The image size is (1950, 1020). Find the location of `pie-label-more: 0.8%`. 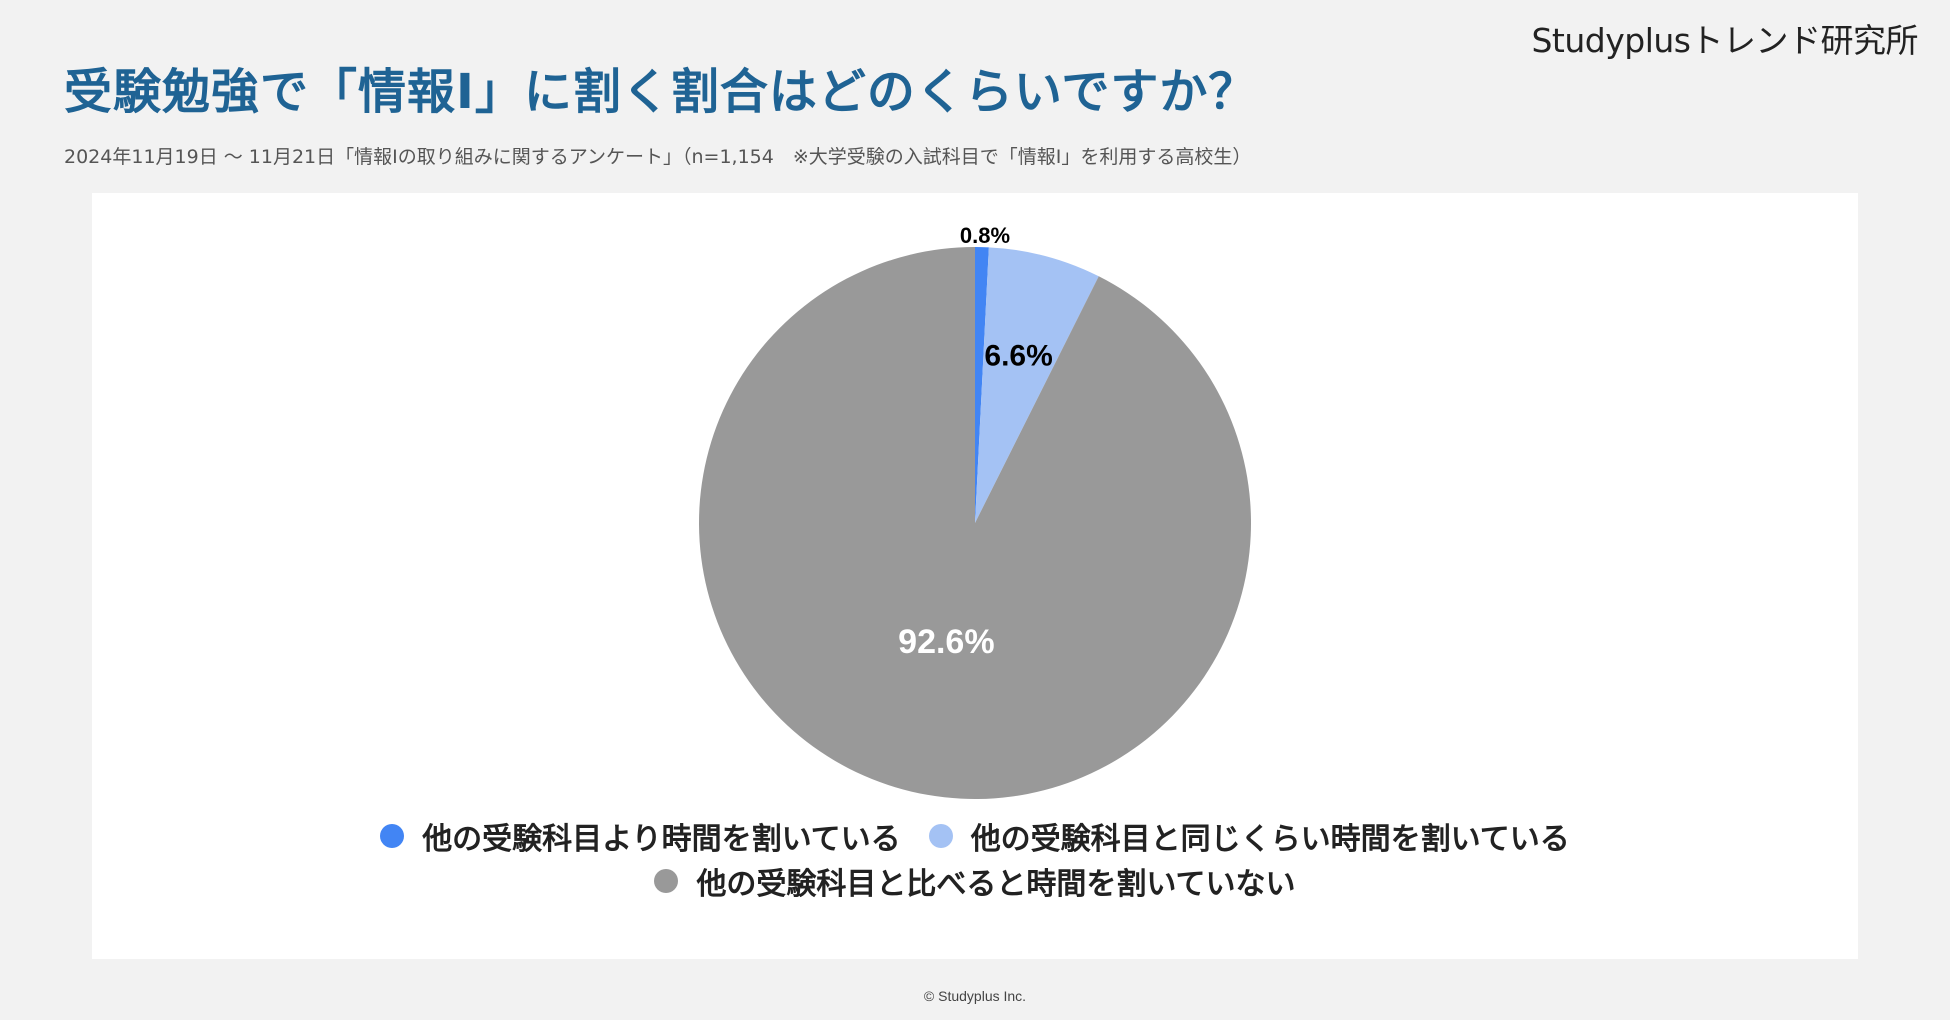

pie-label-more: 0.8% is located at coordinates (985, 235).